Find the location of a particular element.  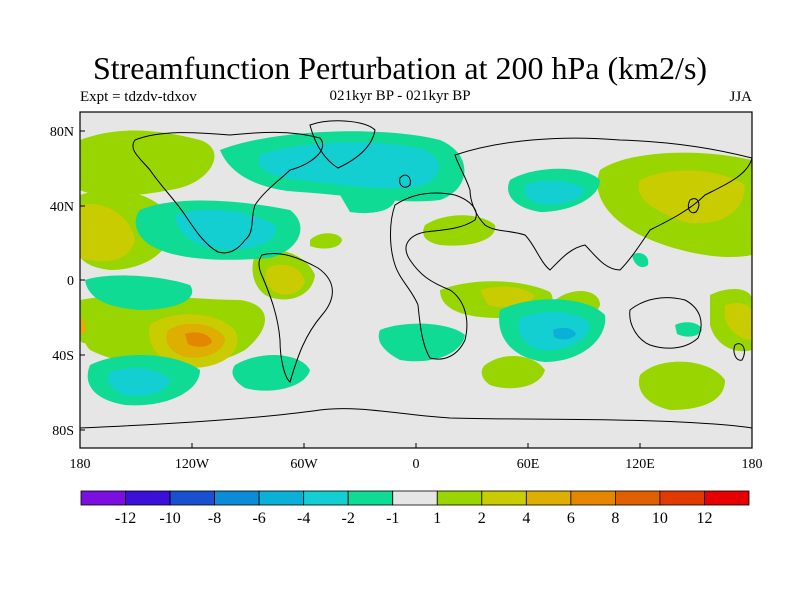

colorbar-label: -8 is located at coordinates (214, 518).